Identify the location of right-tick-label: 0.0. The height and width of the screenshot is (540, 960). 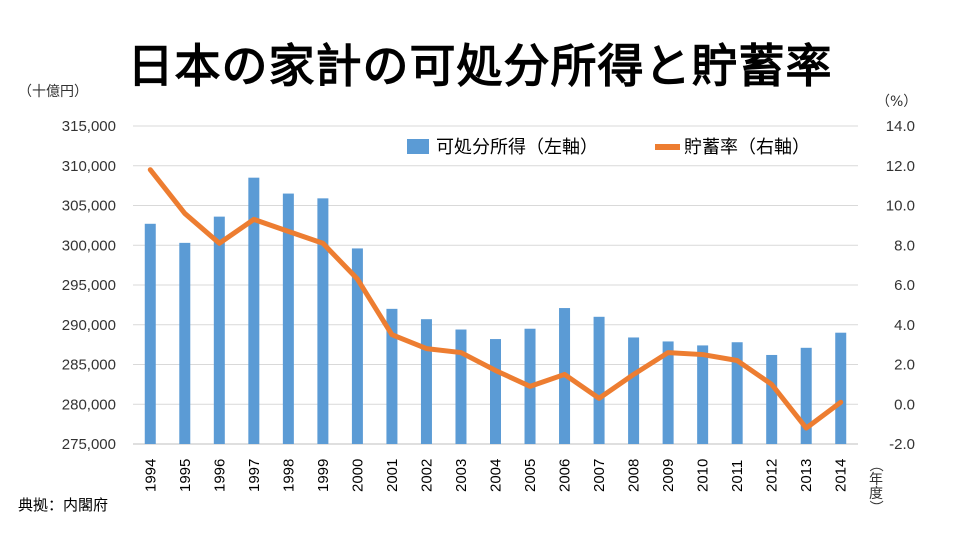
(904, 404).